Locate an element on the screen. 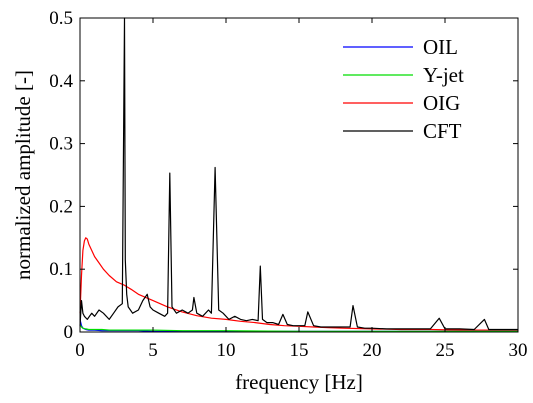 The height and width of the screenshot is (403, 533). x-tick-label: 5 is located at coordinates (153, 350).